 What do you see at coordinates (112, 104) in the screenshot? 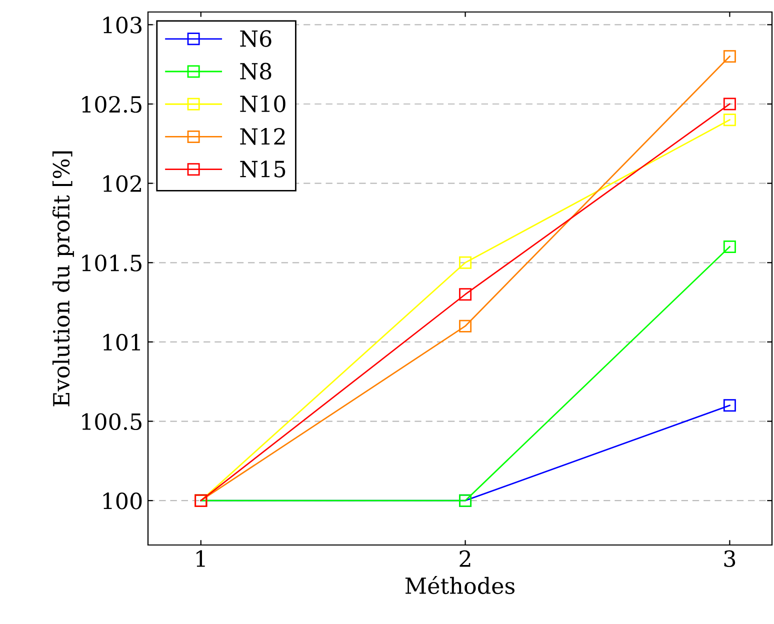
I see `y-tick-label: 102.5` at bounding box center [112, 104].